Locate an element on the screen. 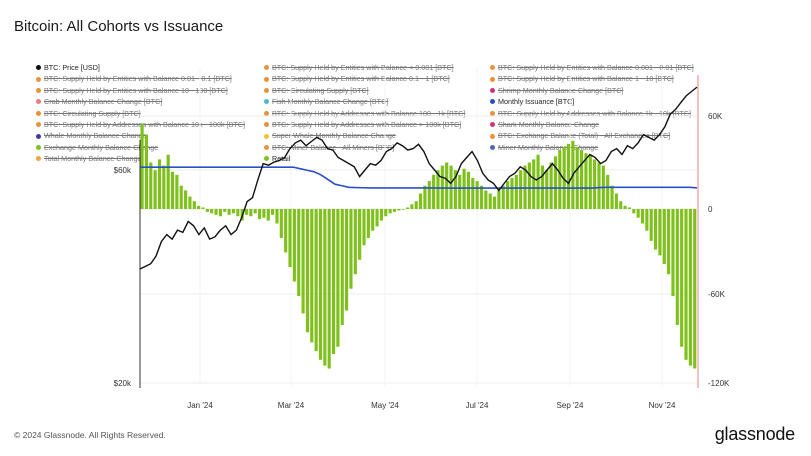 The height and width of the screenshot is (456, 811). right-tick-label: -120K is located at coordinates (719, 383).